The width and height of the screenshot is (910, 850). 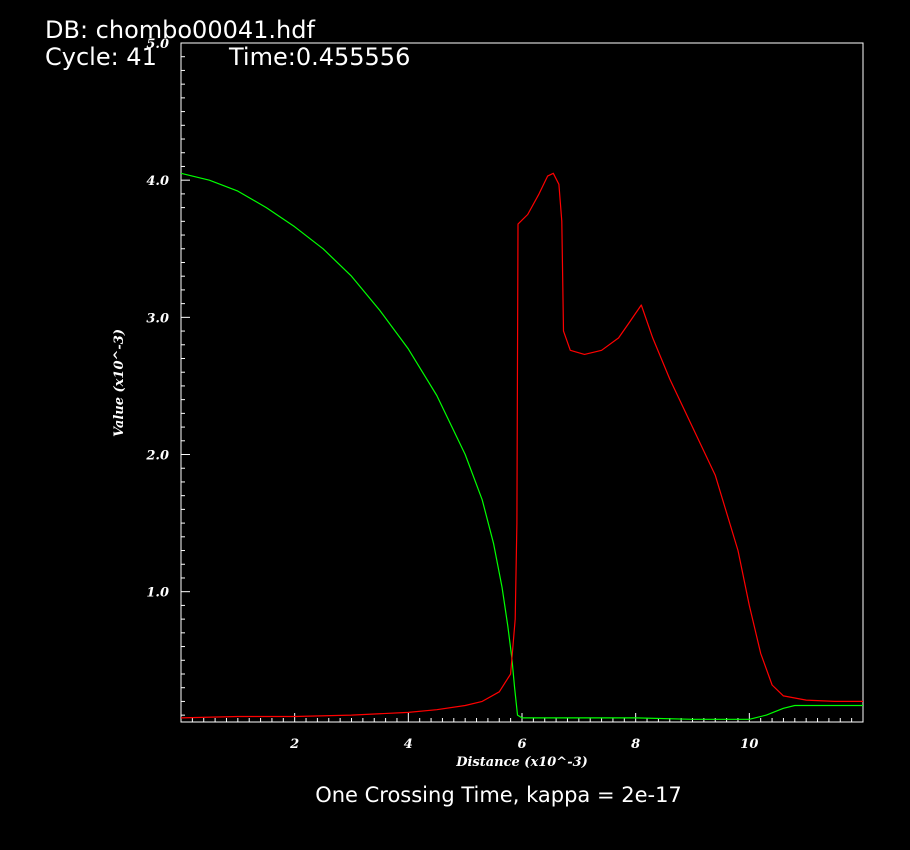 What do you see at coordinates (157, 318) in the screenshot?
I see `y-tick-label: 3.0` at bounding box center [157, 318].